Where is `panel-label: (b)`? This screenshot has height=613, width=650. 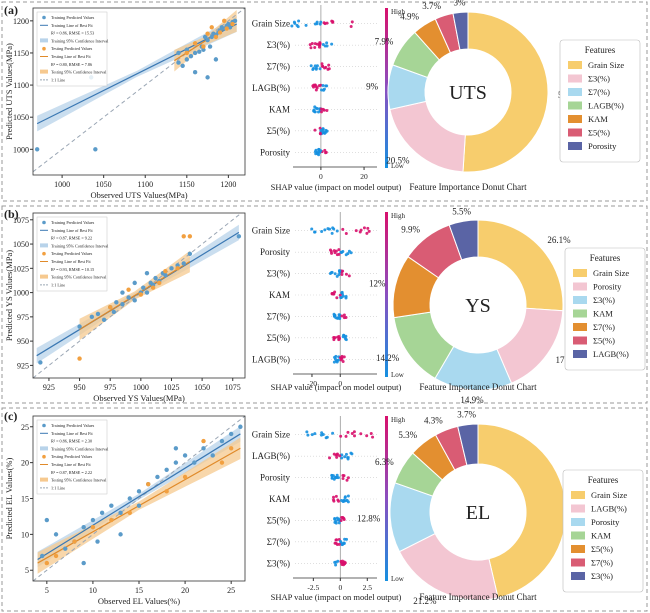 panel-label: (b) is located at coordinates (11, 214).